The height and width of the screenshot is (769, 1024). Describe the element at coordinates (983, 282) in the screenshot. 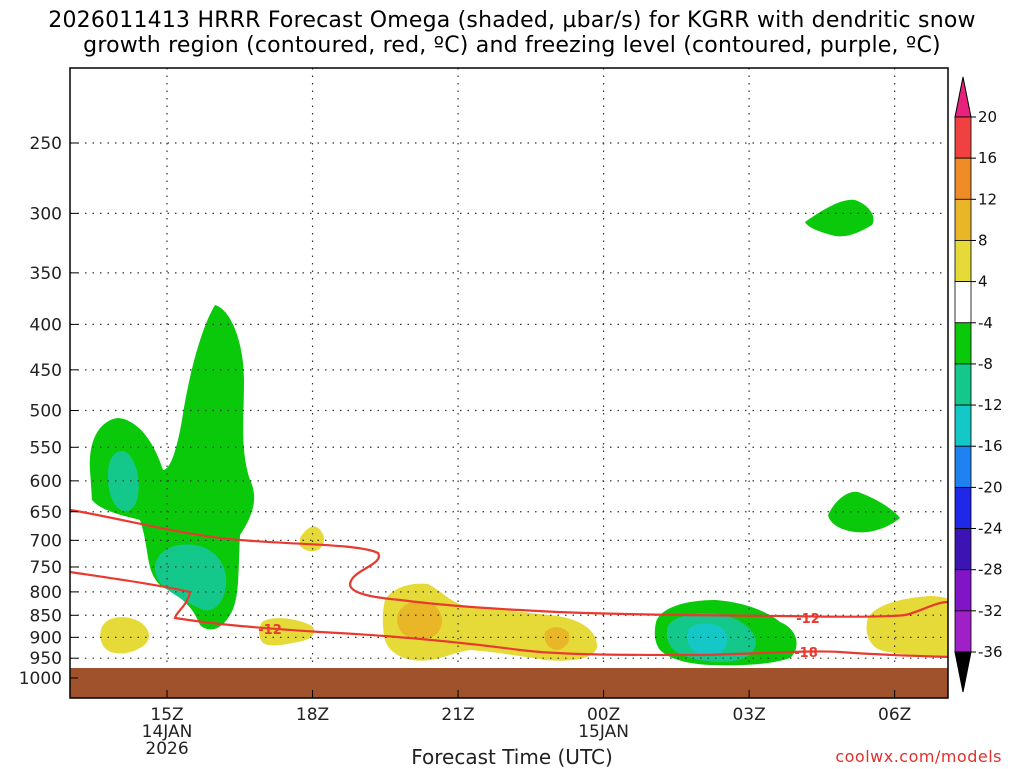

I see `colorbar-label: 4` at that location.